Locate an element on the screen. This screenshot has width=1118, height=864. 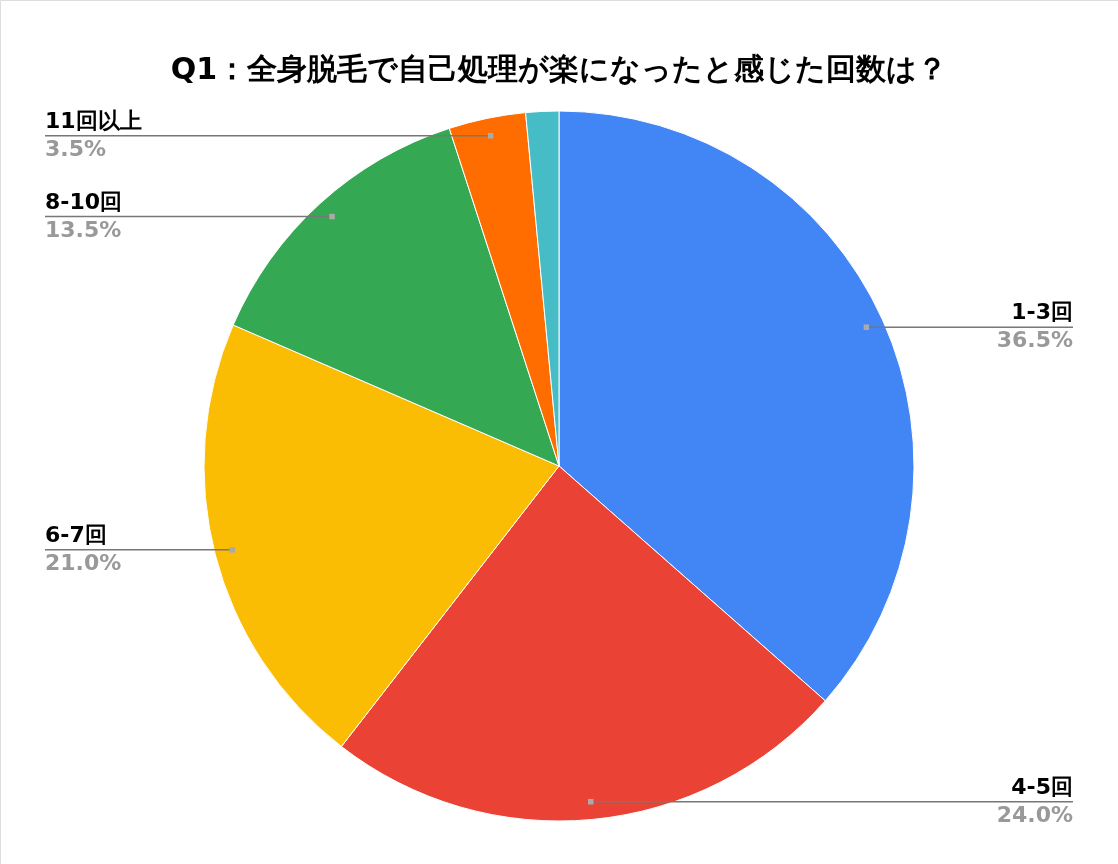
slice-label: 6-7回 is located at coordinates (76, 534).